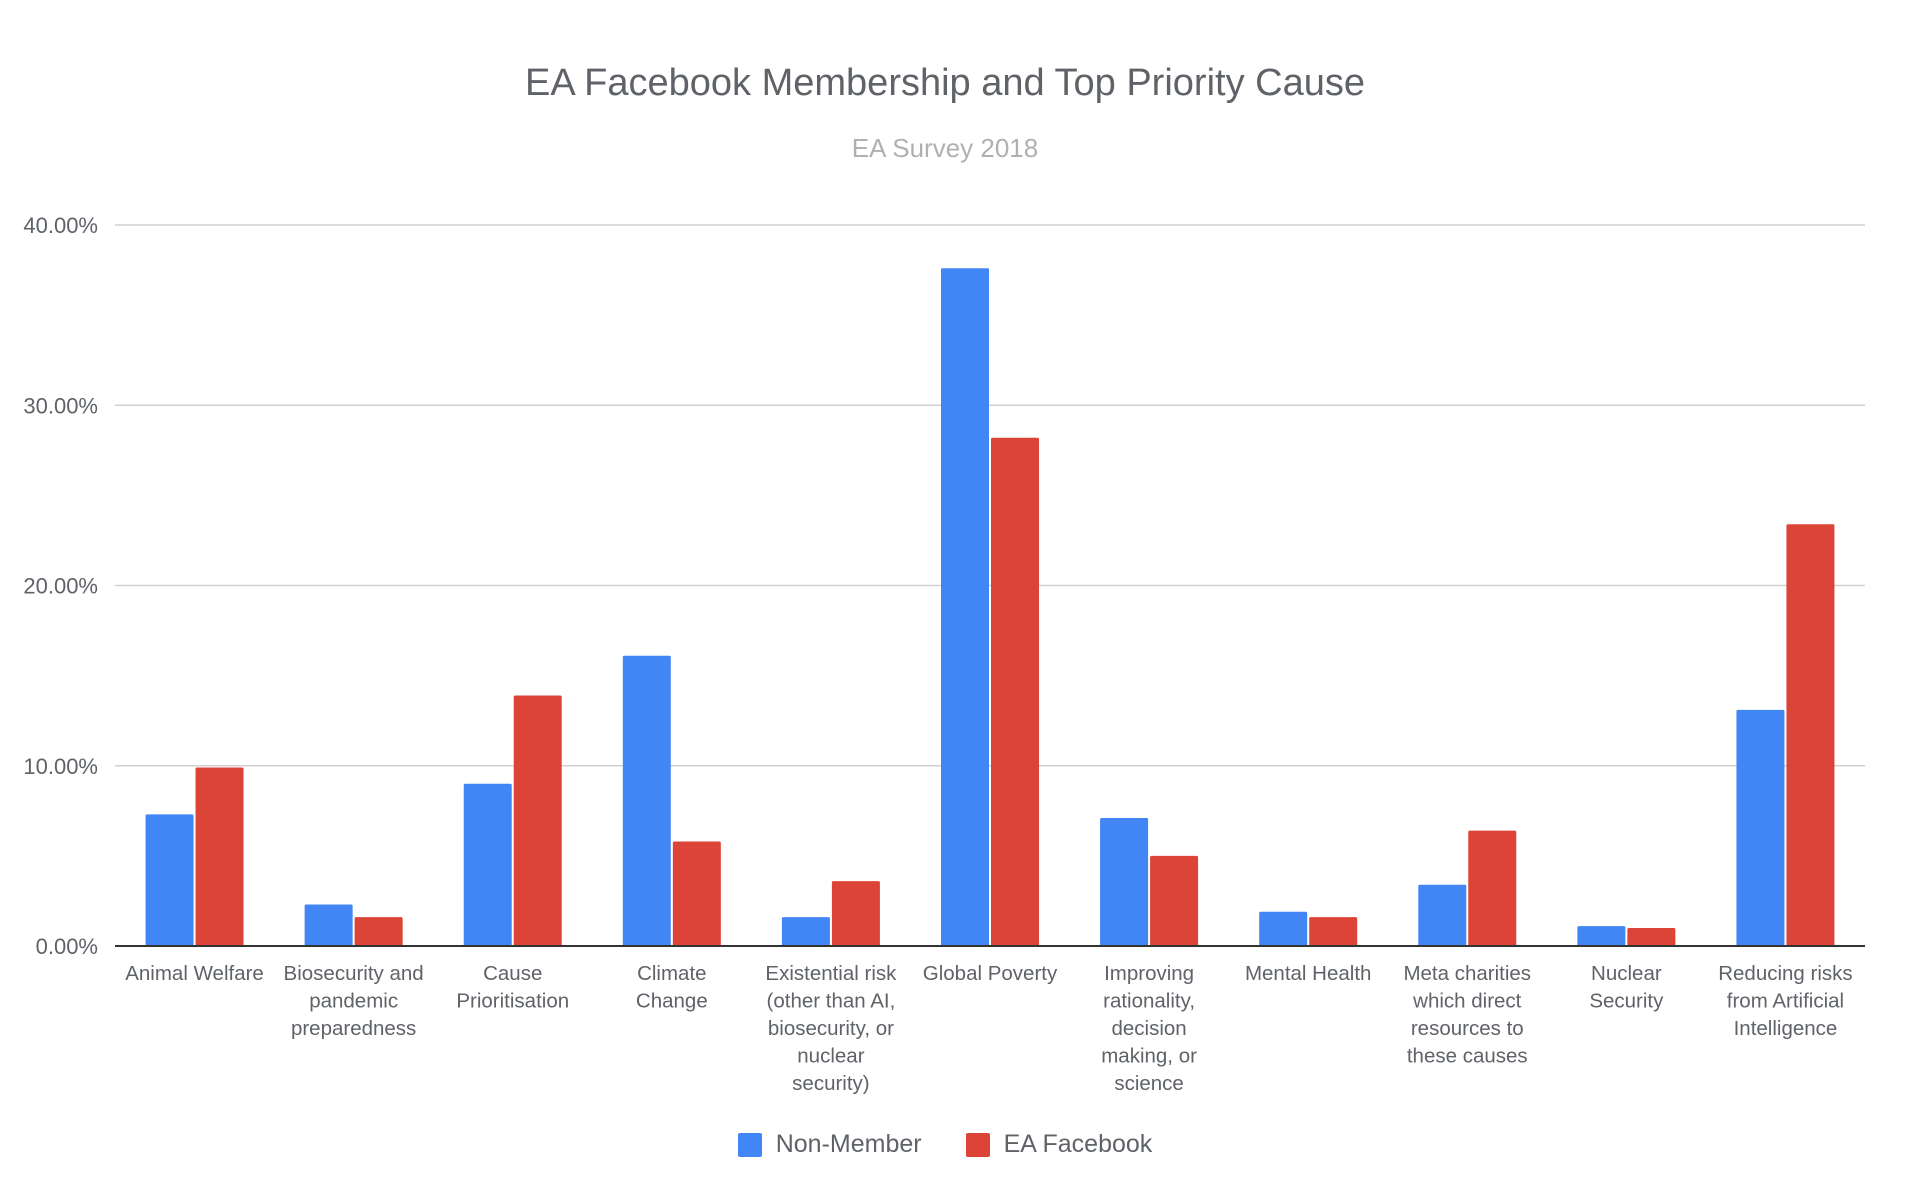 The width and height of the screenshot is (1920, 1186). Describe the element at coordinates (194, 973) in the screenshot. I see `x-tick-label: Animal Welfare` at that location.